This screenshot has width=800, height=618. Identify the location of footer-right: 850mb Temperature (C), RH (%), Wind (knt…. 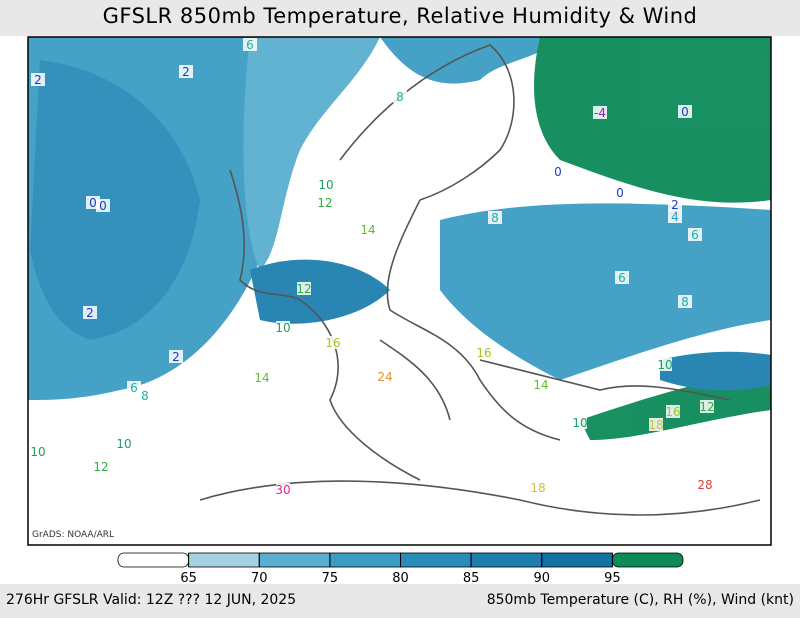
(640, 600).